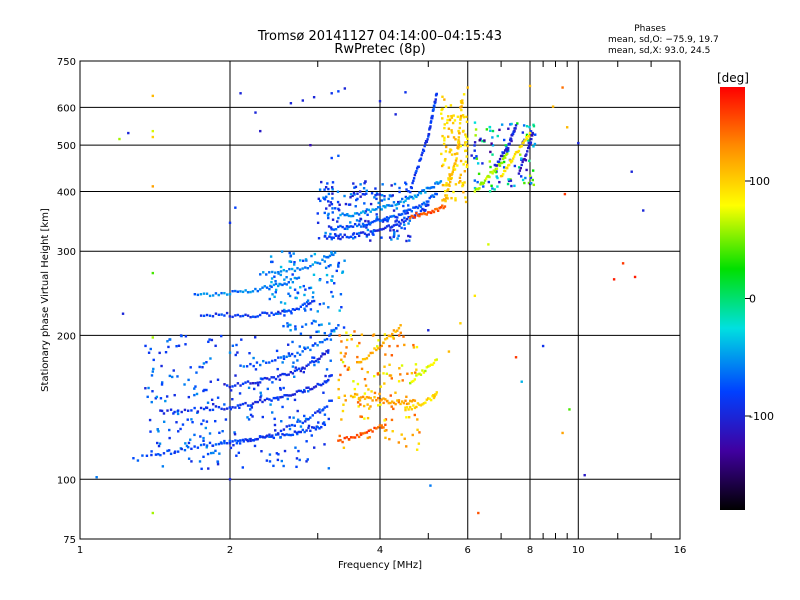 The image size is (800, 600). What do you see at coordinates (468, 550) in the screenshot?
I see `x-tick-label: 6` at bounding box center [468, 550].